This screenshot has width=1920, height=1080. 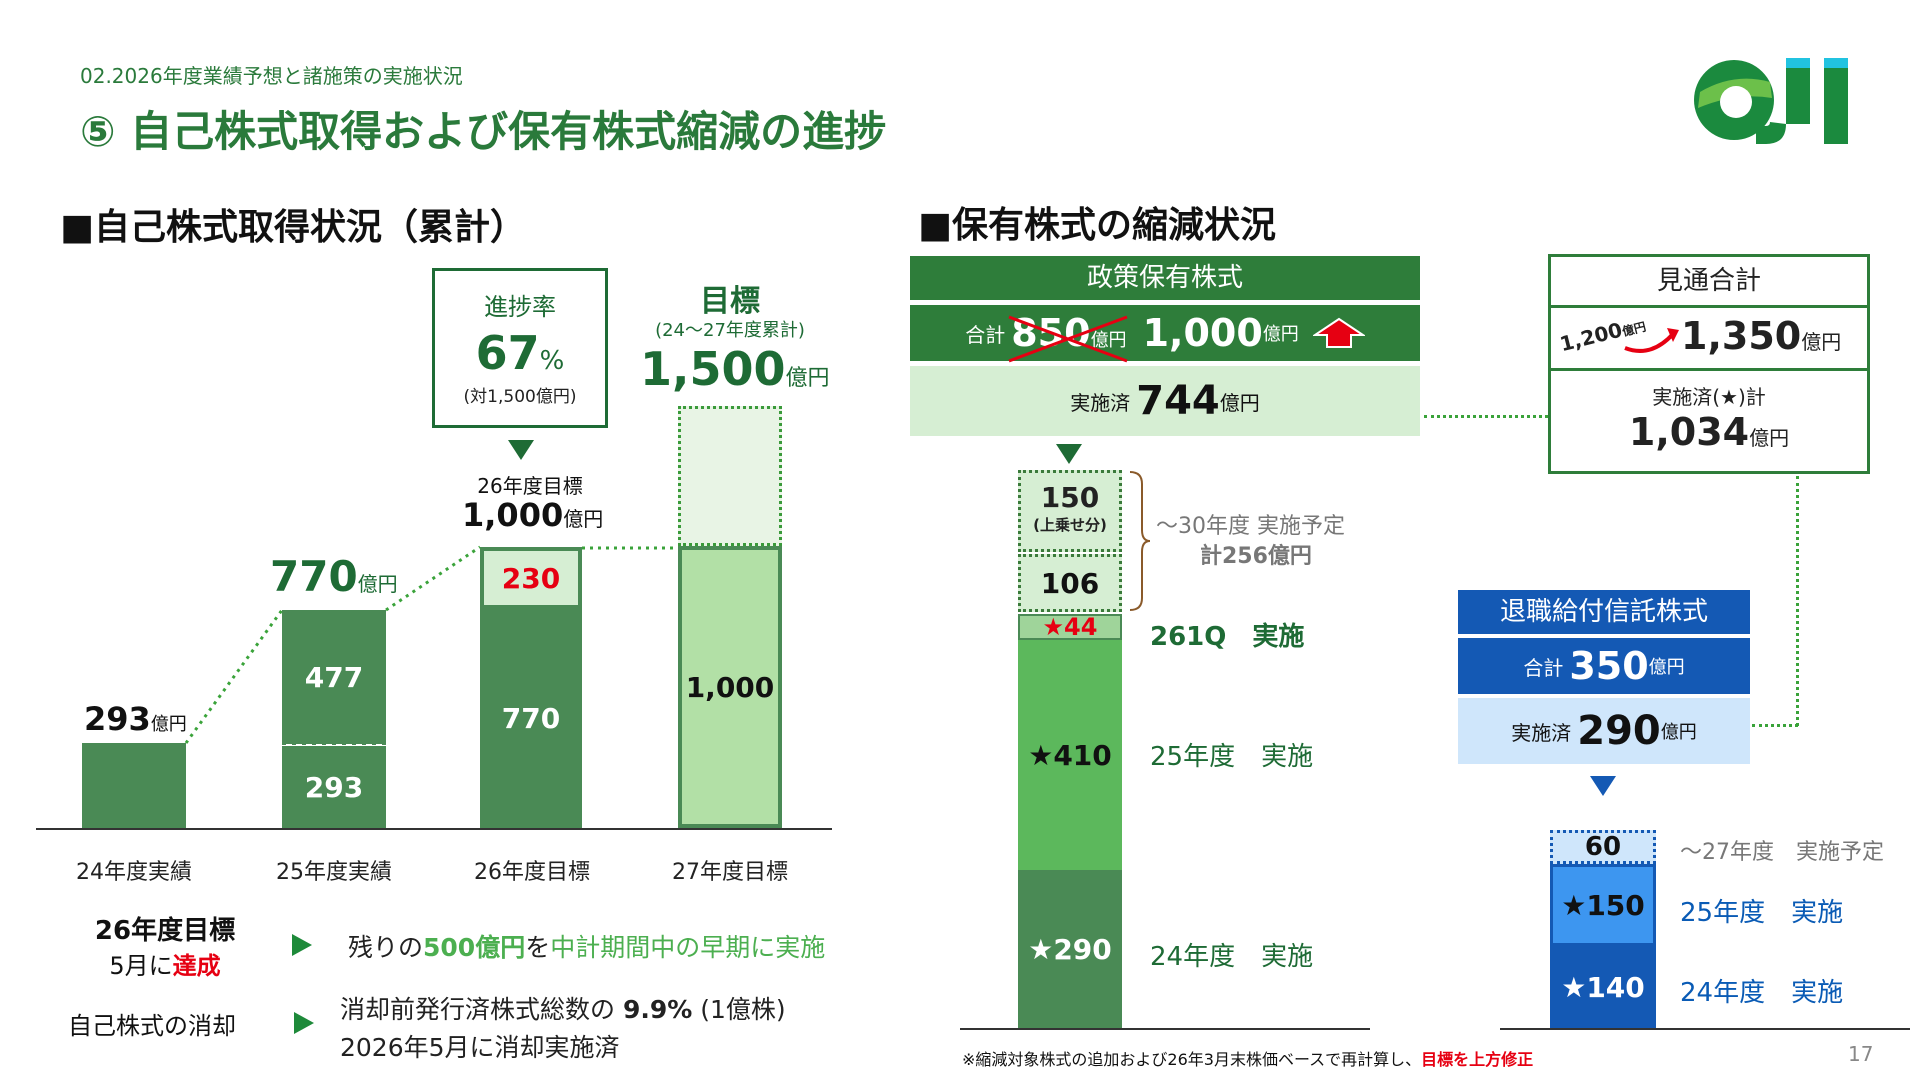 What do you see at coordinates (1762, 913) in the screenshot?
I see `stack2-fy25-note: 25年度 実施` at bounding box center [1762, 913].